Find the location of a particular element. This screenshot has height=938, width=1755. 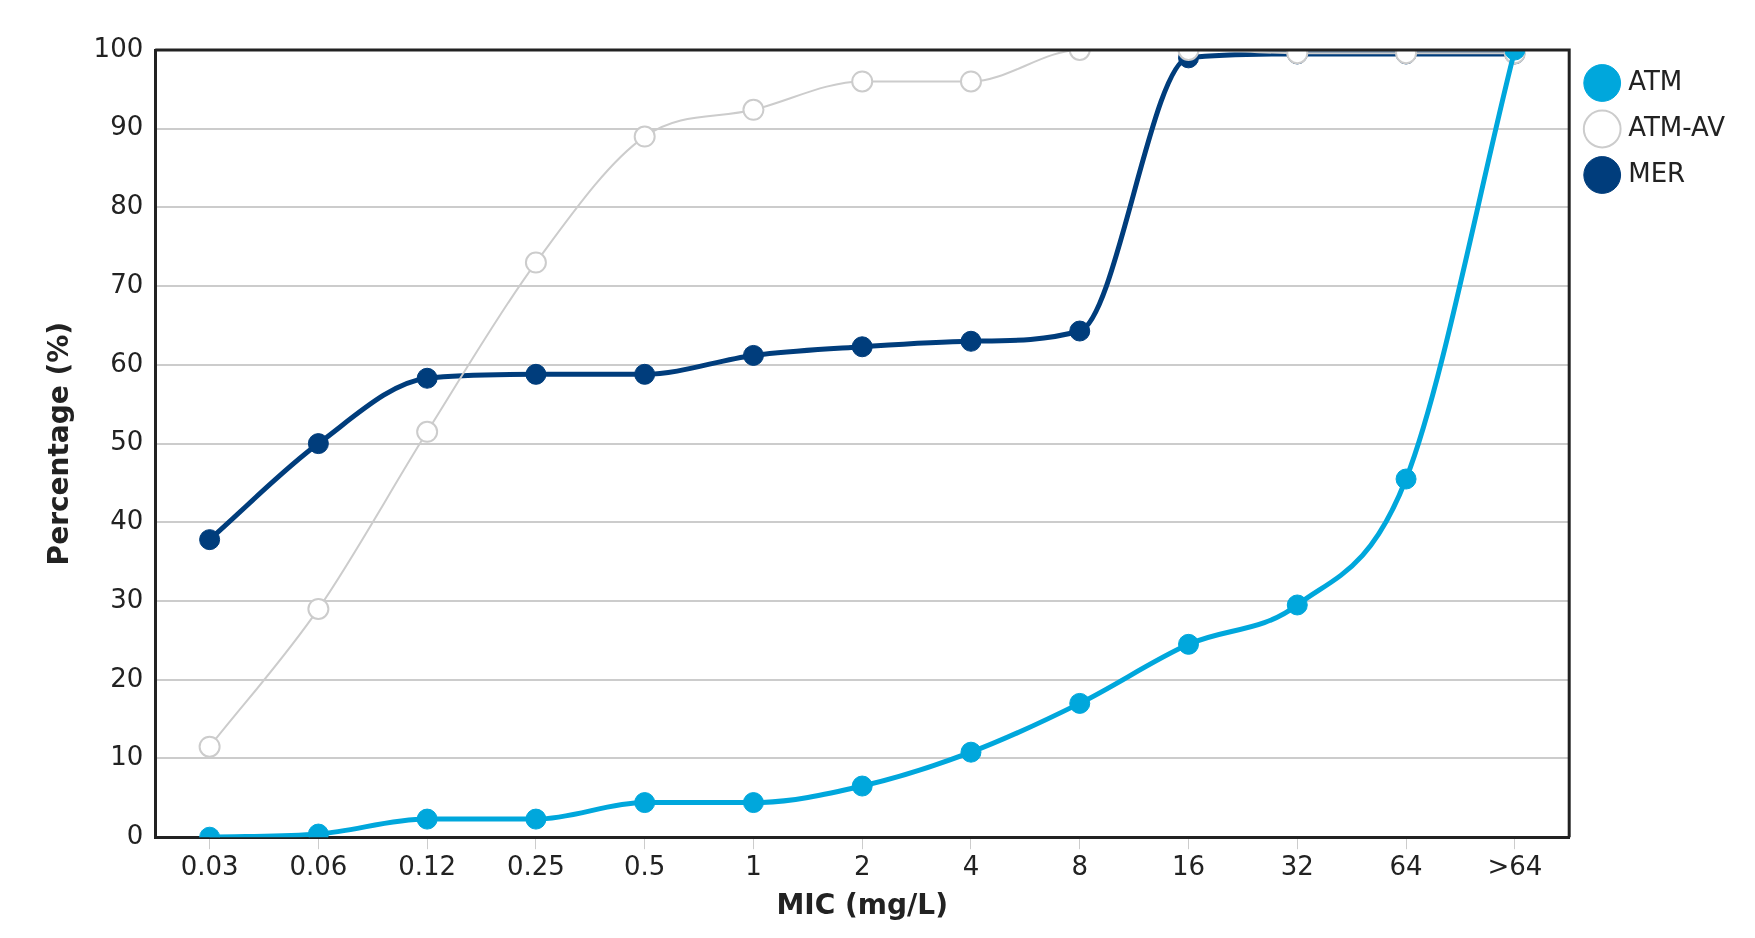

x-tick-label: 32 is located at coordinates (1297, 865).